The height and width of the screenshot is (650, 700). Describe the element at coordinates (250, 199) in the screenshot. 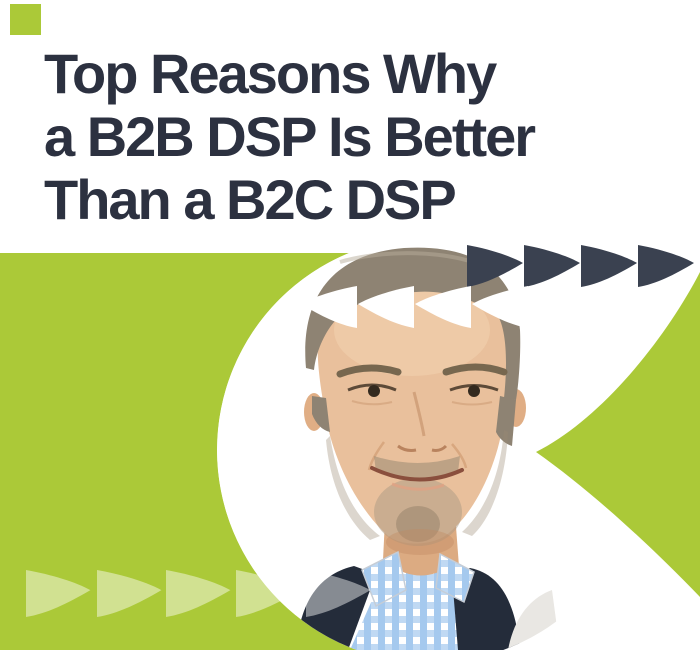

I see `title-line: Than a B2C DSP` at that location.